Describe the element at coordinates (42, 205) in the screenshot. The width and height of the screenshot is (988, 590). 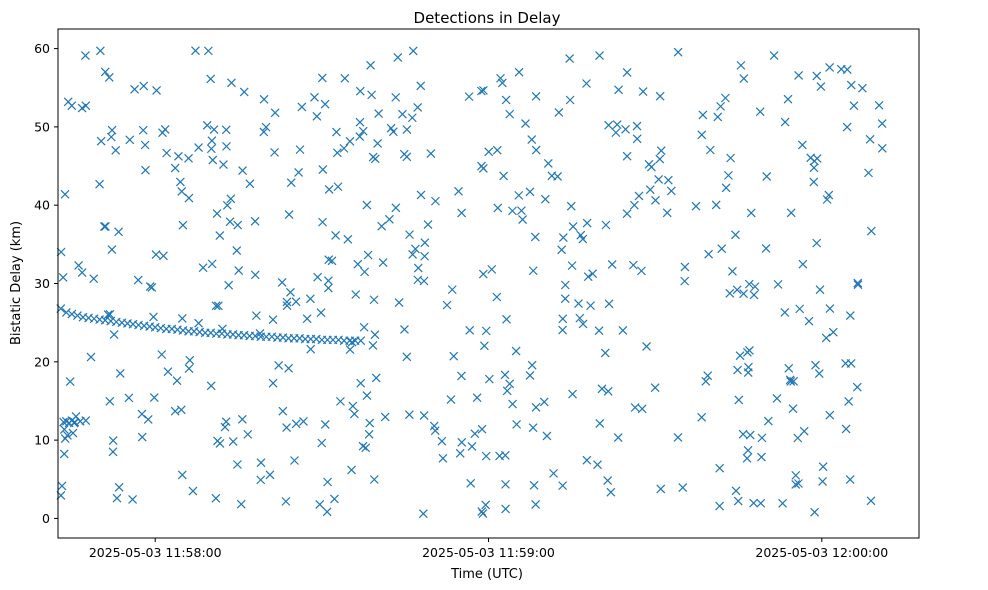
I see `y-tick-label: 40` at that location.